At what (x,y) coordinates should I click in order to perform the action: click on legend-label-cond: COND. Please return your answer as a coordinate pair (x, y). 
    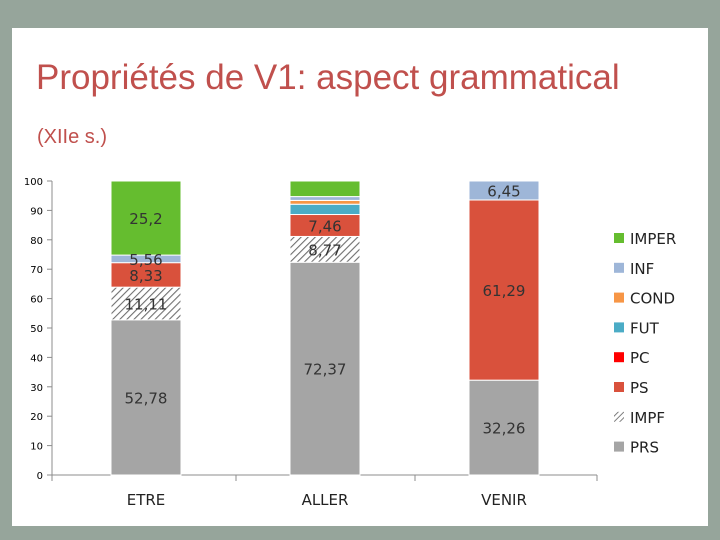
    Looking at the image, I should click on (652, 299).